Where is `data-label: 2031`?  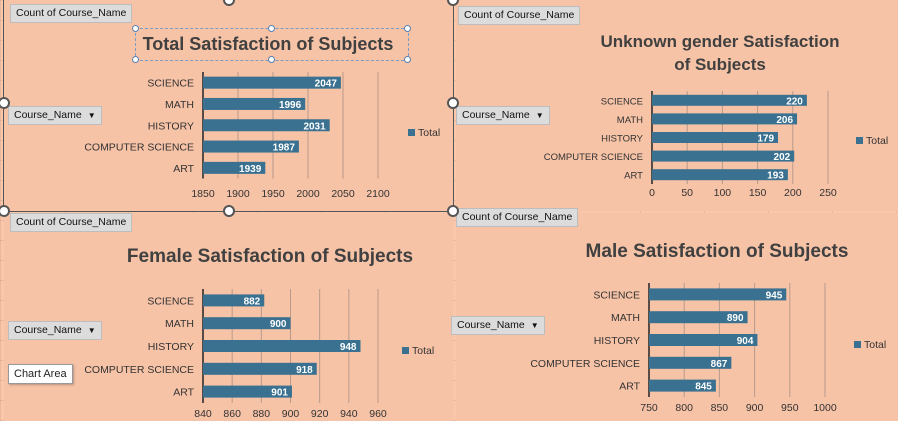
data-label: 2031 is located at coordinates (314, 126).